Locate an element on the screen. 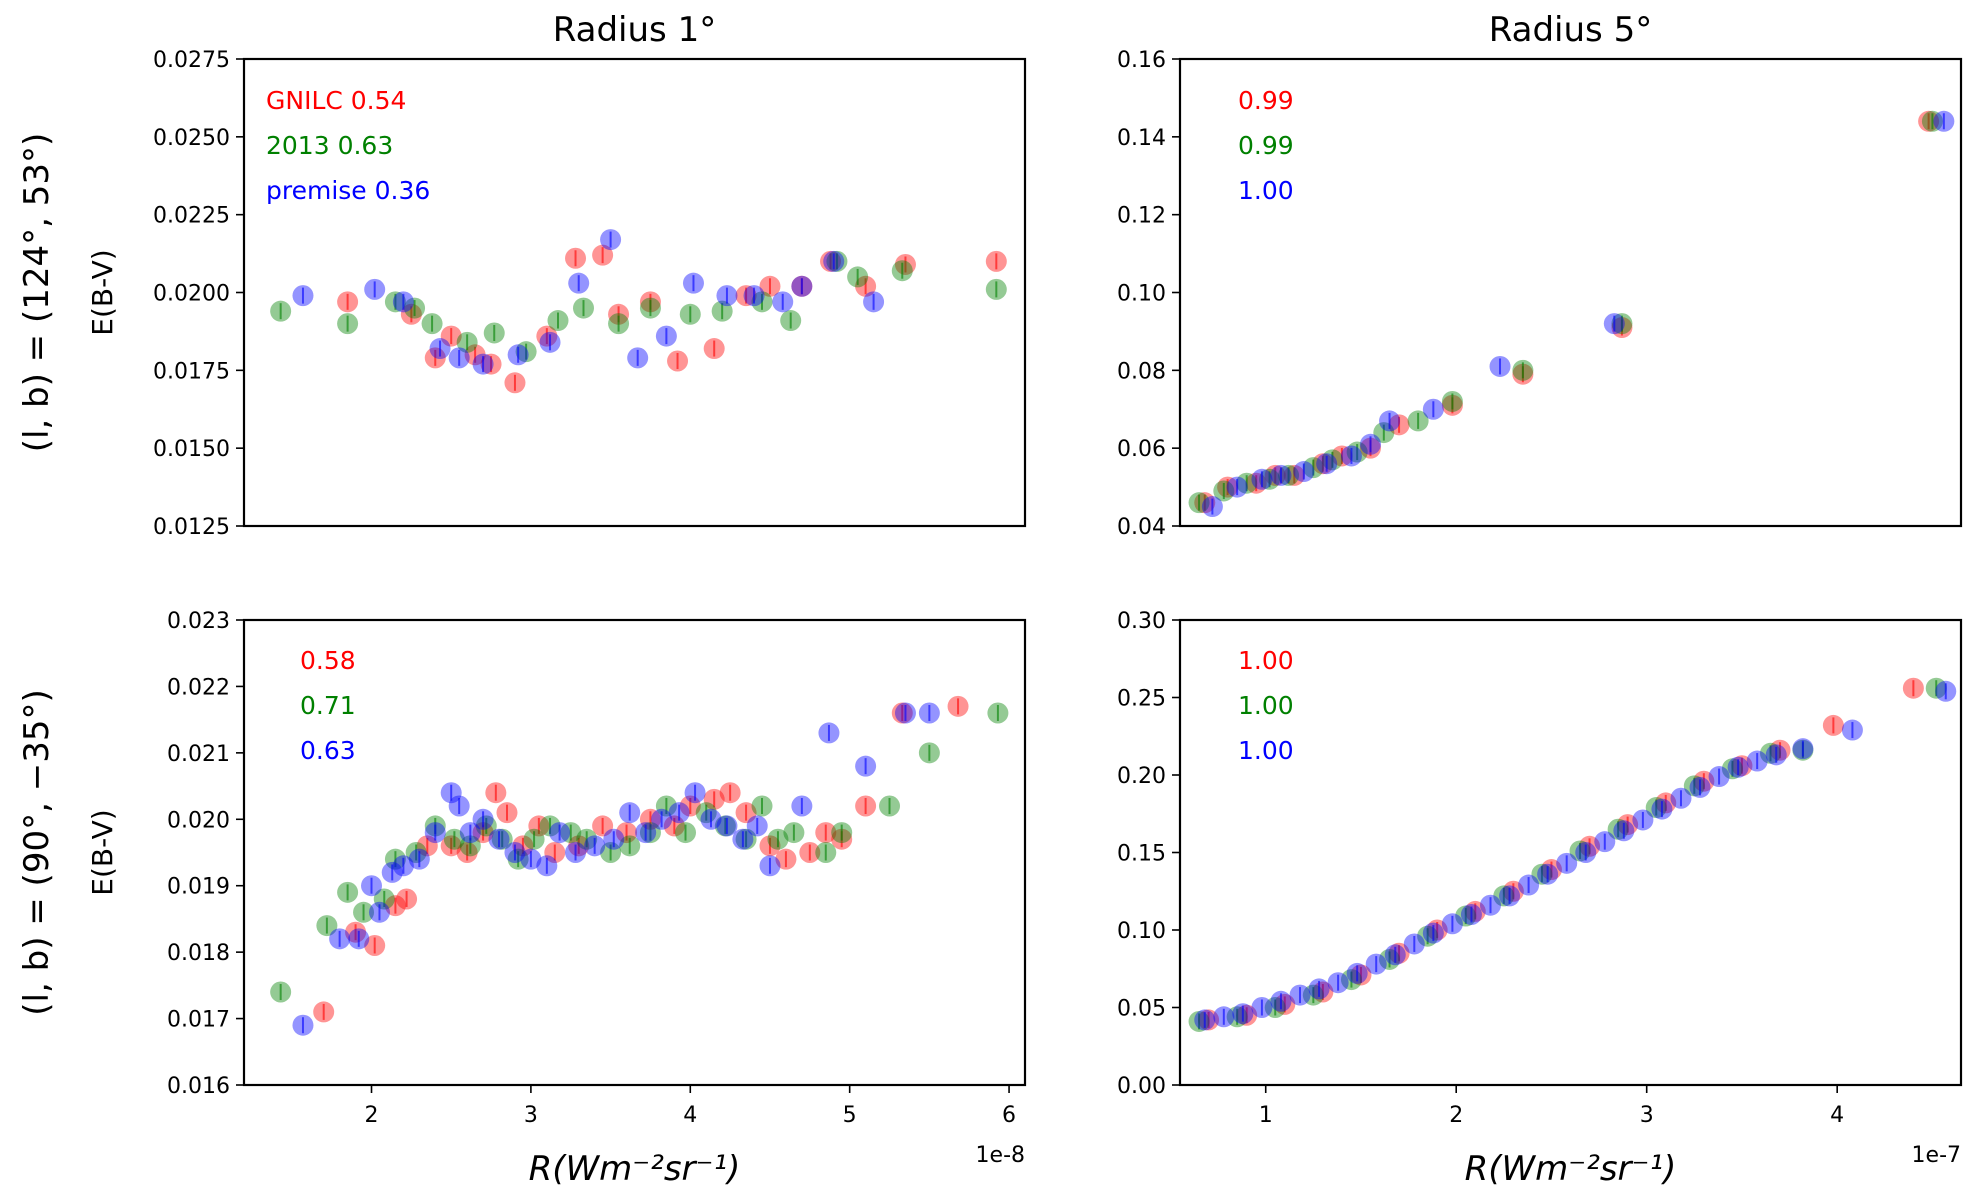 This screenshot has width=1972, height=1194. panel-3-ytick-label-1: 0.017 is located at coordinates (198, 1020).